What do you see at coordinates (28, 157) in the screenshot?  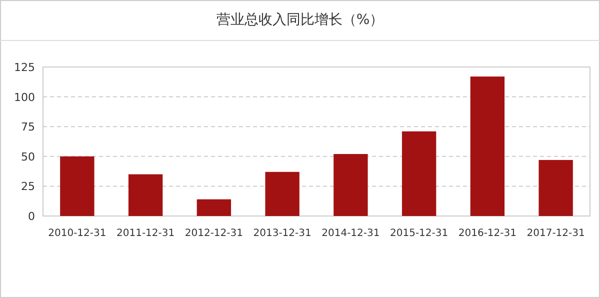 I see `y-tick-label: 50` at bounding box center [28, 157].